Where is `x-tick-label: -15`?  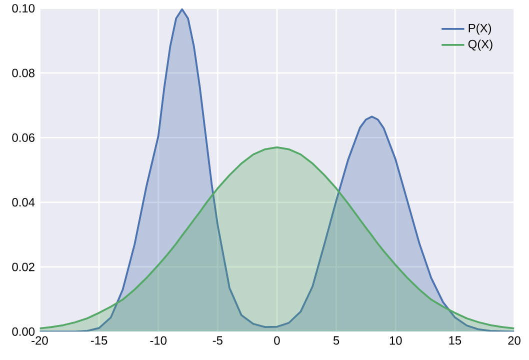 x-tick-label: -15 is located at coordinates (99, 340).